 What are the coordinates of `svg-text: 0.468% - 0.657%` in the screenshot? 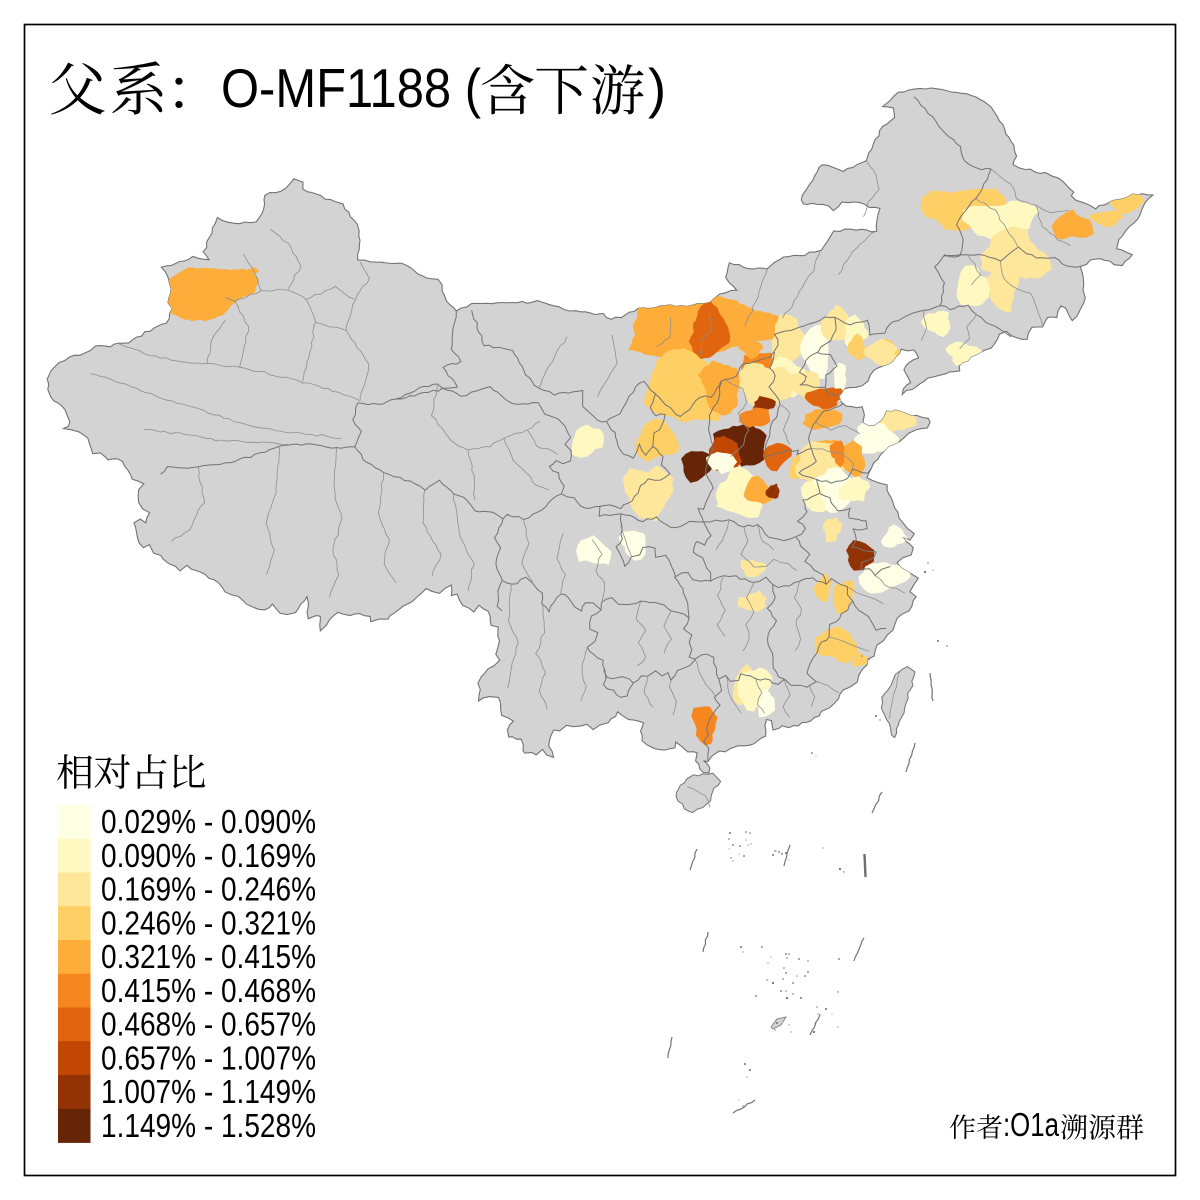 It's located at (208, 1024).